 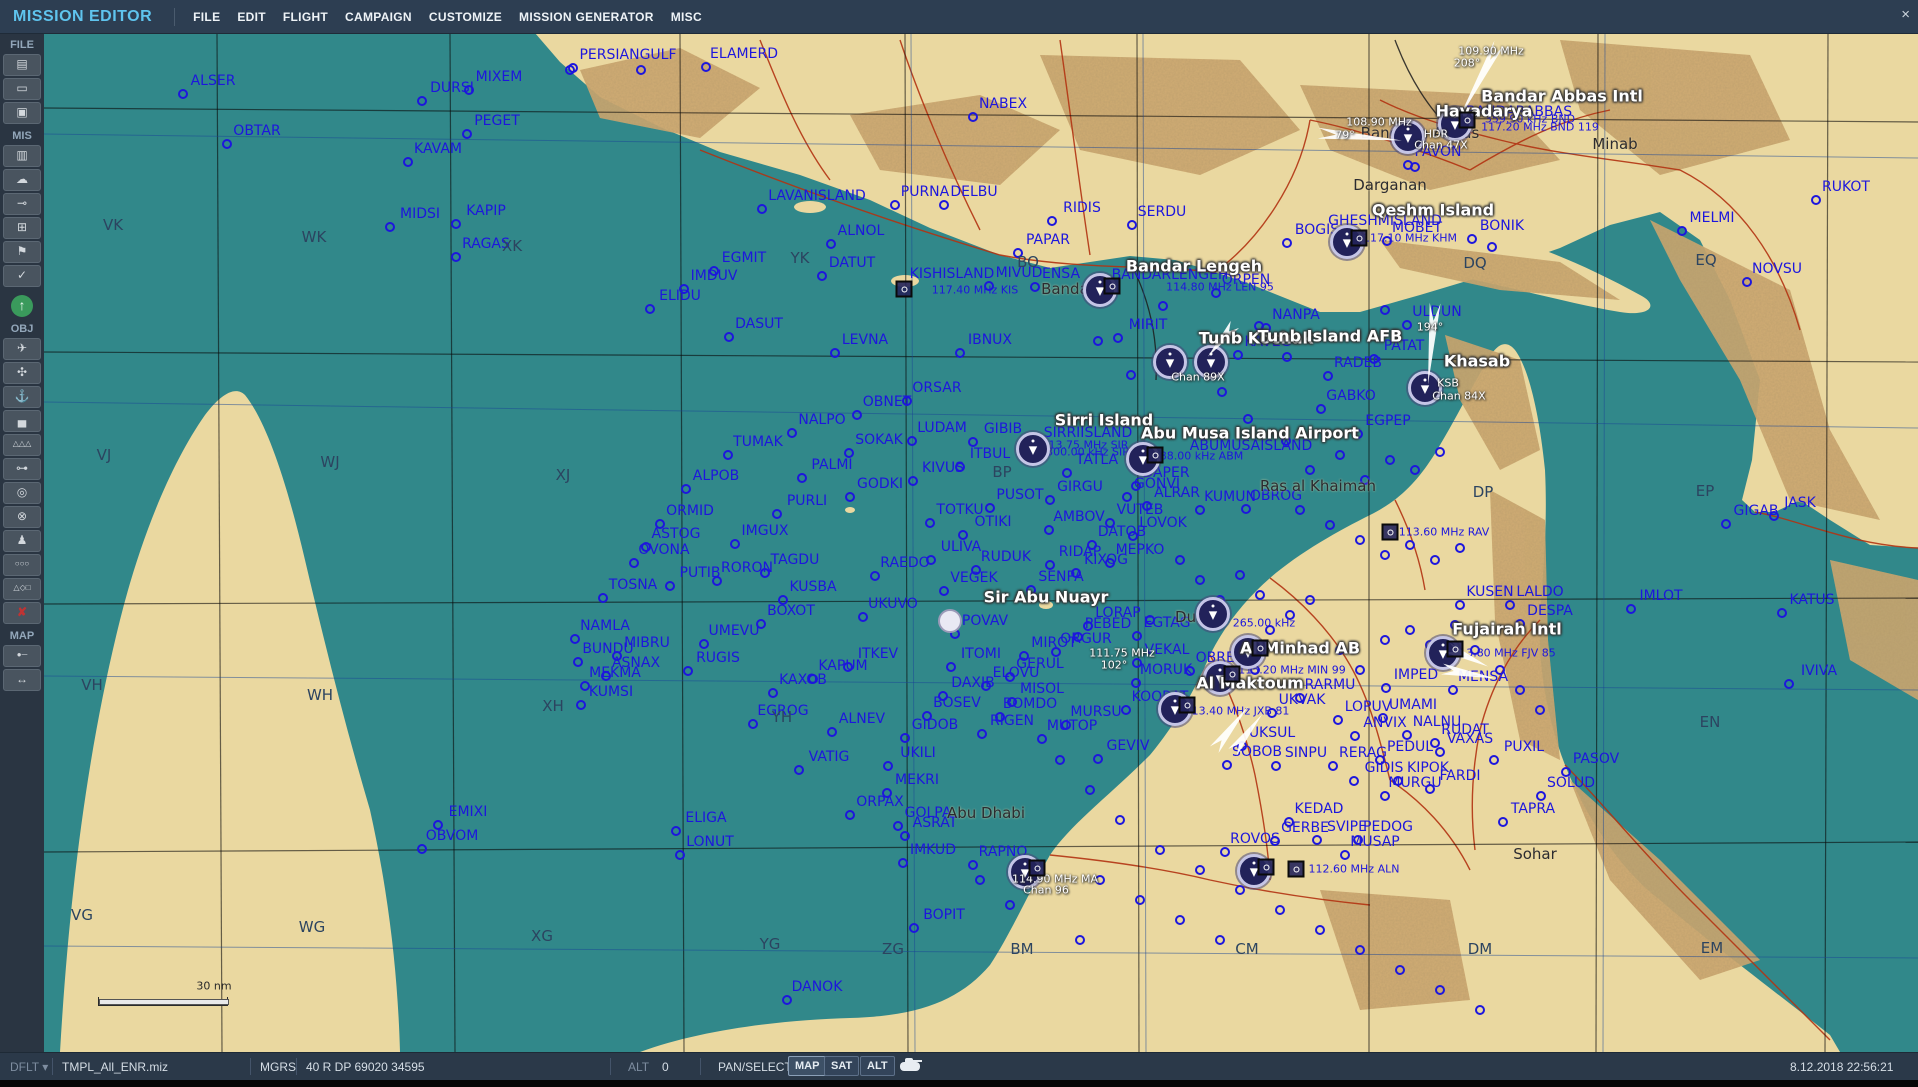 I want to click on add-trigger-zone-button: ◎, so click(x=22, y=493).